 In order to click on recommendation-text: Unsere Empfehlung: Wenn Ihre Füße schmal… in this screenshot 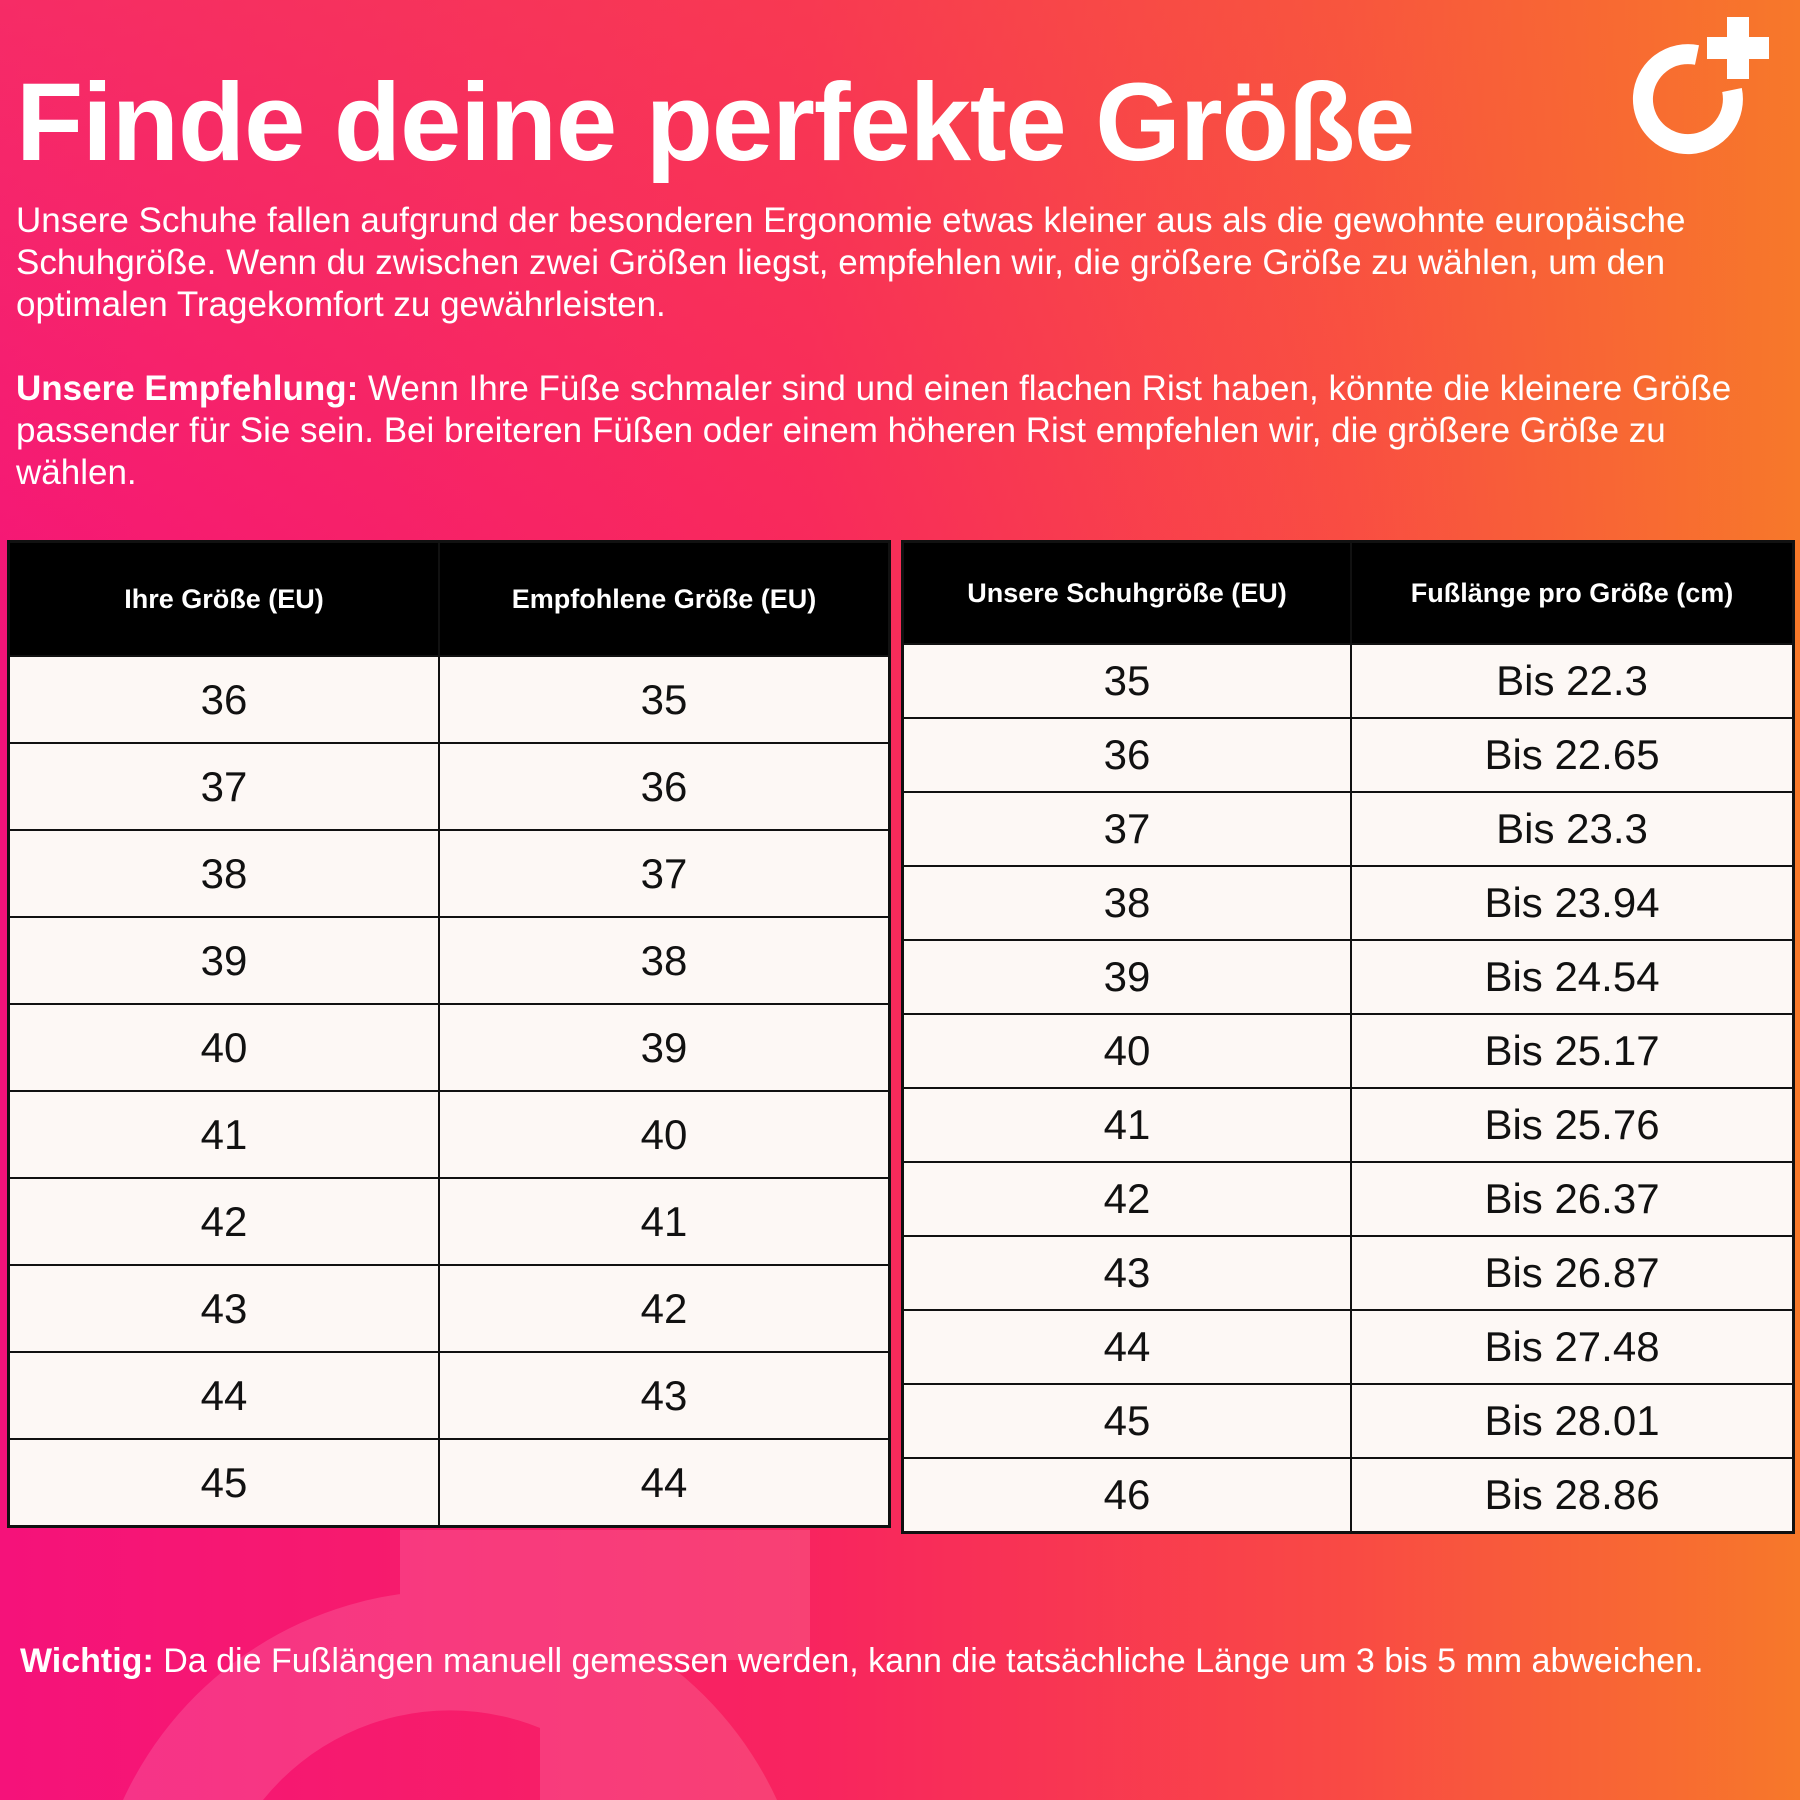, I will do `click(901, 431)`.